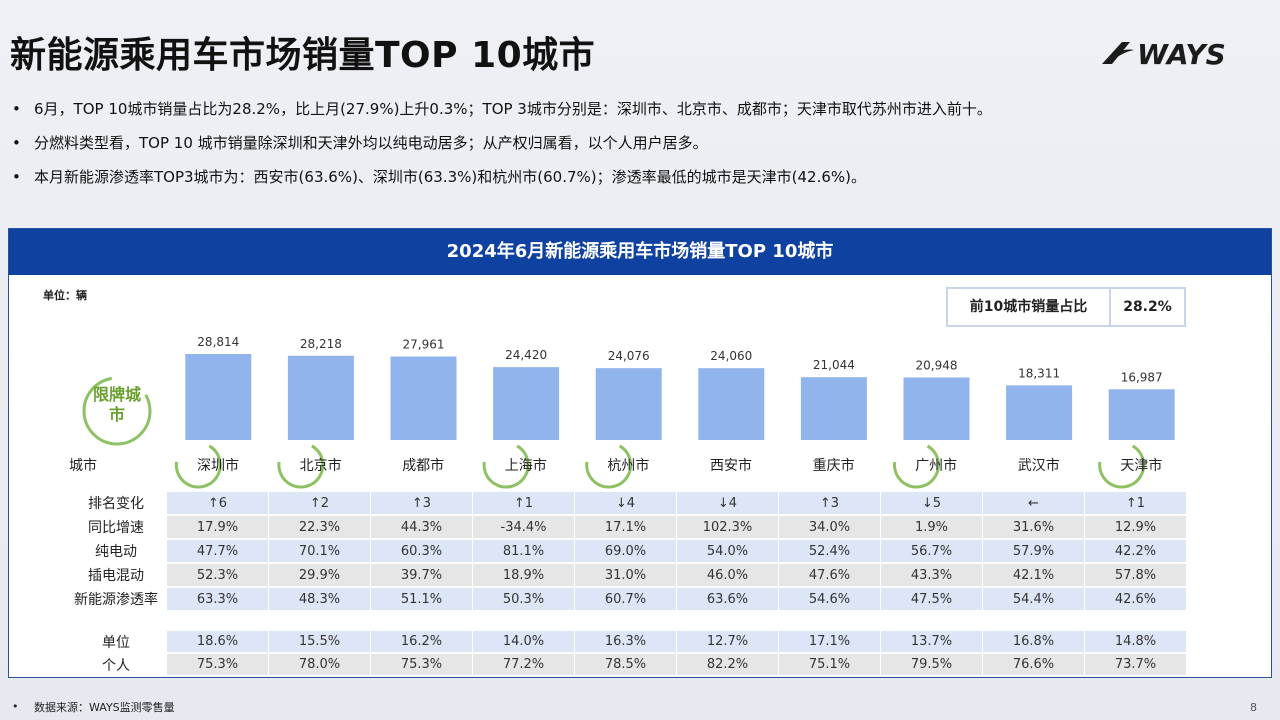 This screenshot has height=720, width=1280. I want to click on bar-广州市, so click(936, 408).